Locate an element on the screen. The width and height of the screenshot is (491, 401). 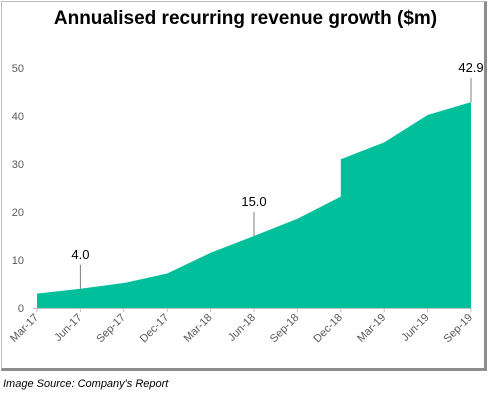
x-tick-label: Dec-17 is located at coordinates (155, 329).